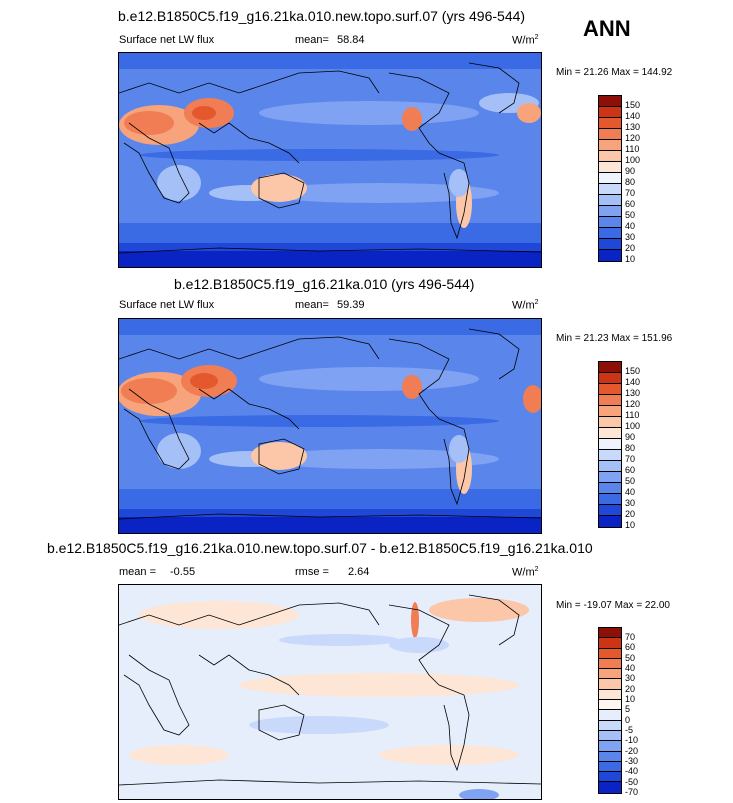 This screenshot has width=733, height=803. Describe the element at coordinates (632, 771) in the screenshot. I see `colorbar-label: -40` at that location.